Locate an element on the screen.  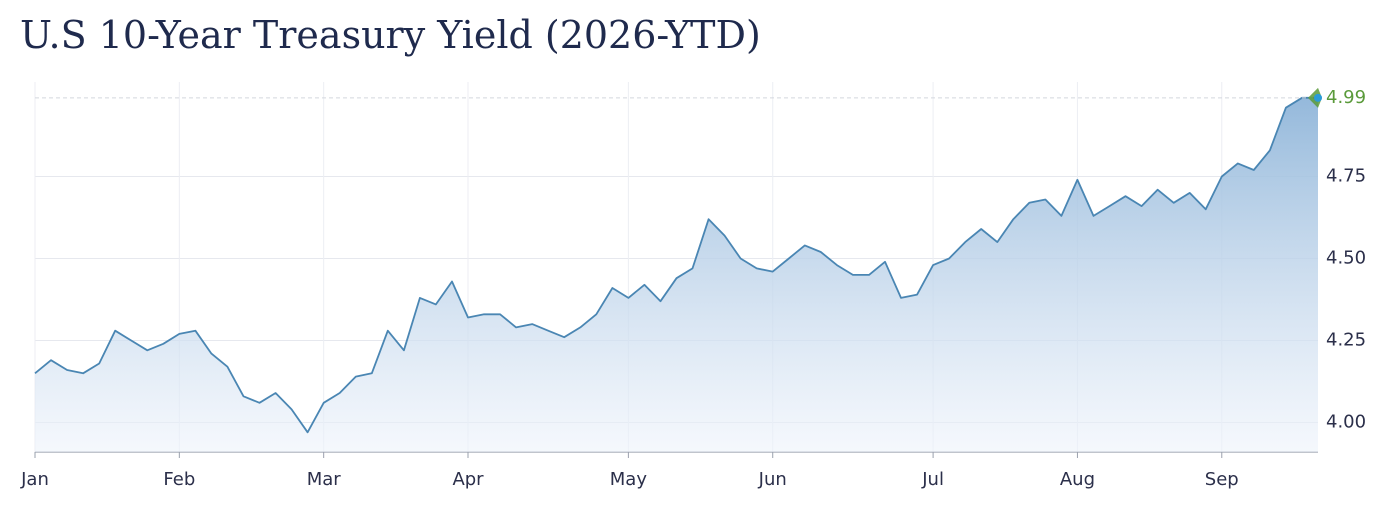
y-tick-label: 4.50 is located at coordinates (1346, 258).